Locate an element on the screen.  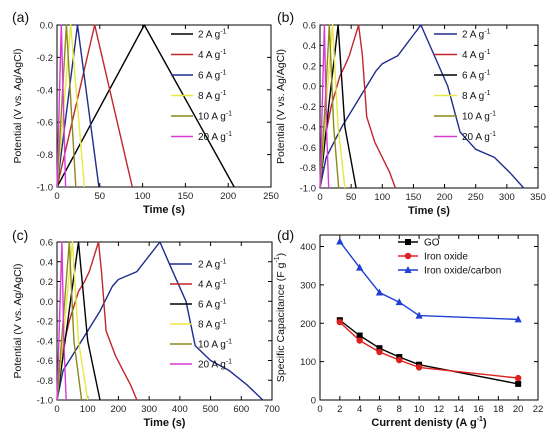
x-tick-label: 400 is located at coordinates (180, 409).